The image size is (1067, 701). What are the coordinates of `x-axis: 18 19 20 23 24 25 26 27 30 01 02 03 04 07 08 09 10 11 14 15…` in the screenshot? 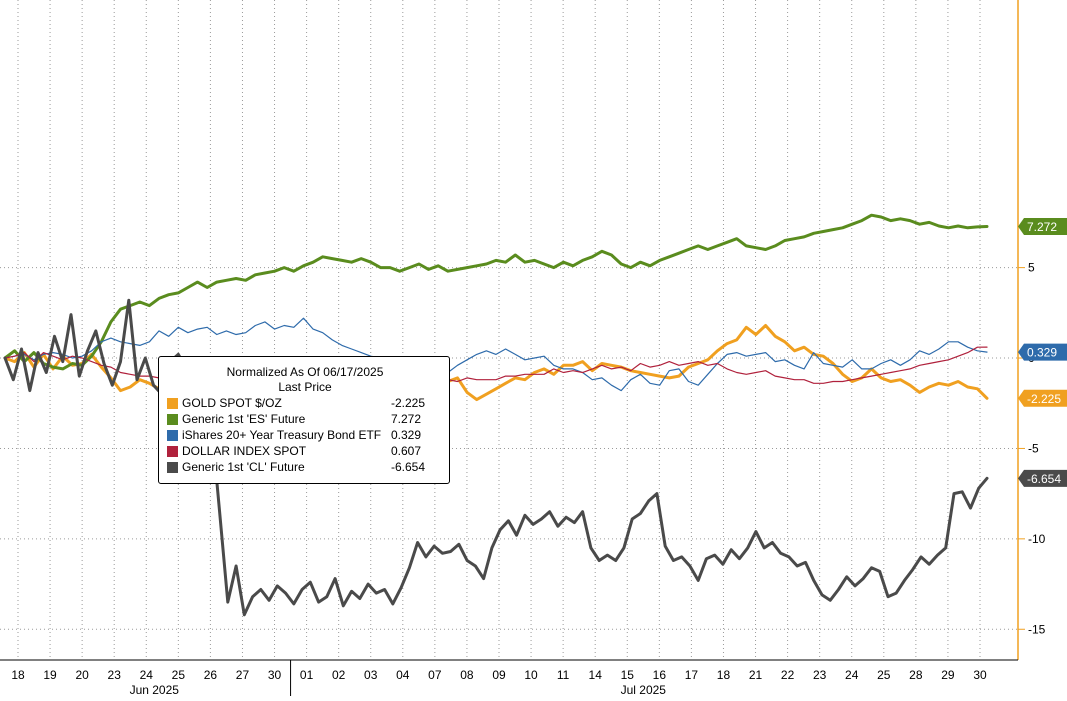 It's located at (509, 678).